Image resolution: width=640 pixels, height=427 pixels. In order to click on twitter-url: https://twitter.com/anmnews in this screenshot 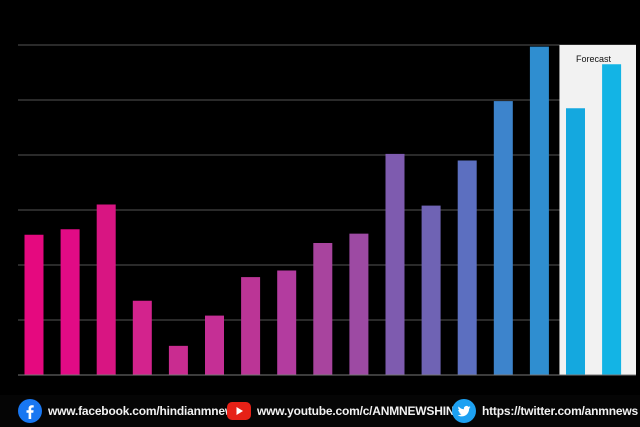, I will do `click(560, 411)`.